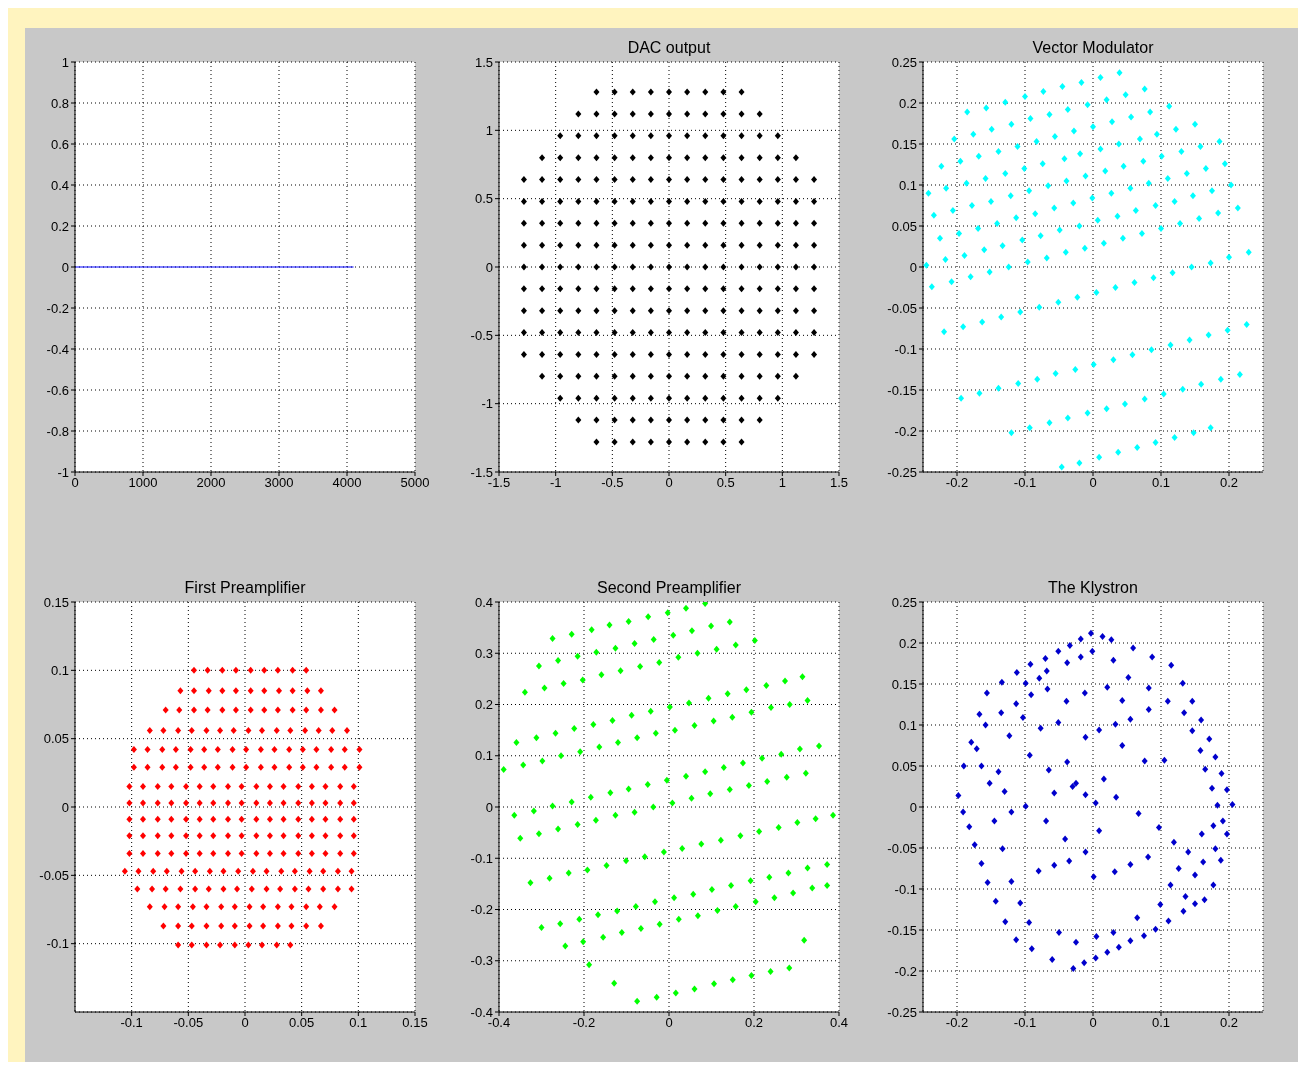  Describe the element at coordinates (782, 483) in the screenshot. I see `x-tick-label: 1` at that location.